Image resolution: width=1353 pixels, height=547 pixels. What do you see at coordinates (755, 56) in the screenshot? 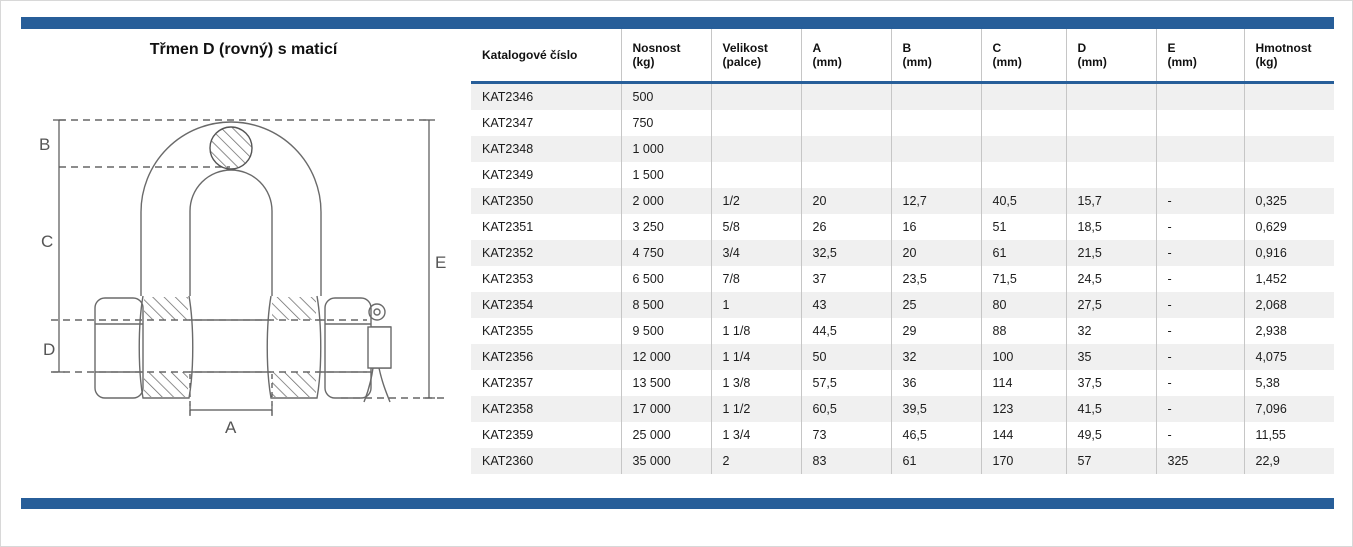
I see `column-header: Velikost (palce)` at bounding box center [755, 56].